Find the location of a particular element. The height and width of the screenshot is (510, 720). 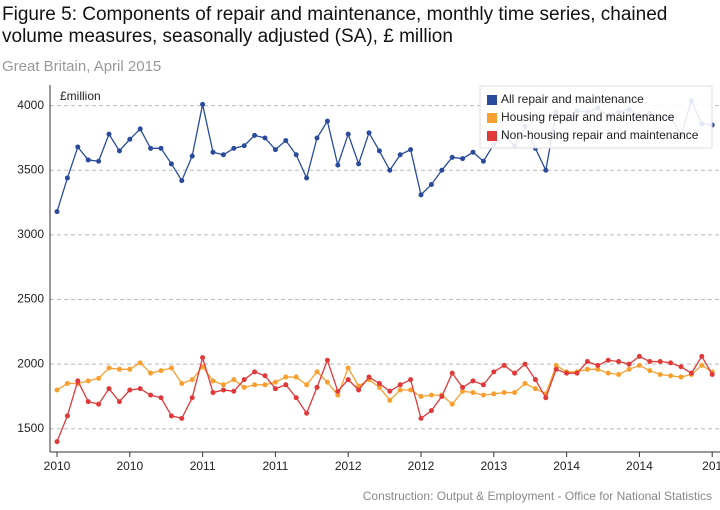

legend-label: Non-housing repair and maintenance is located at coordinates (600, 135).